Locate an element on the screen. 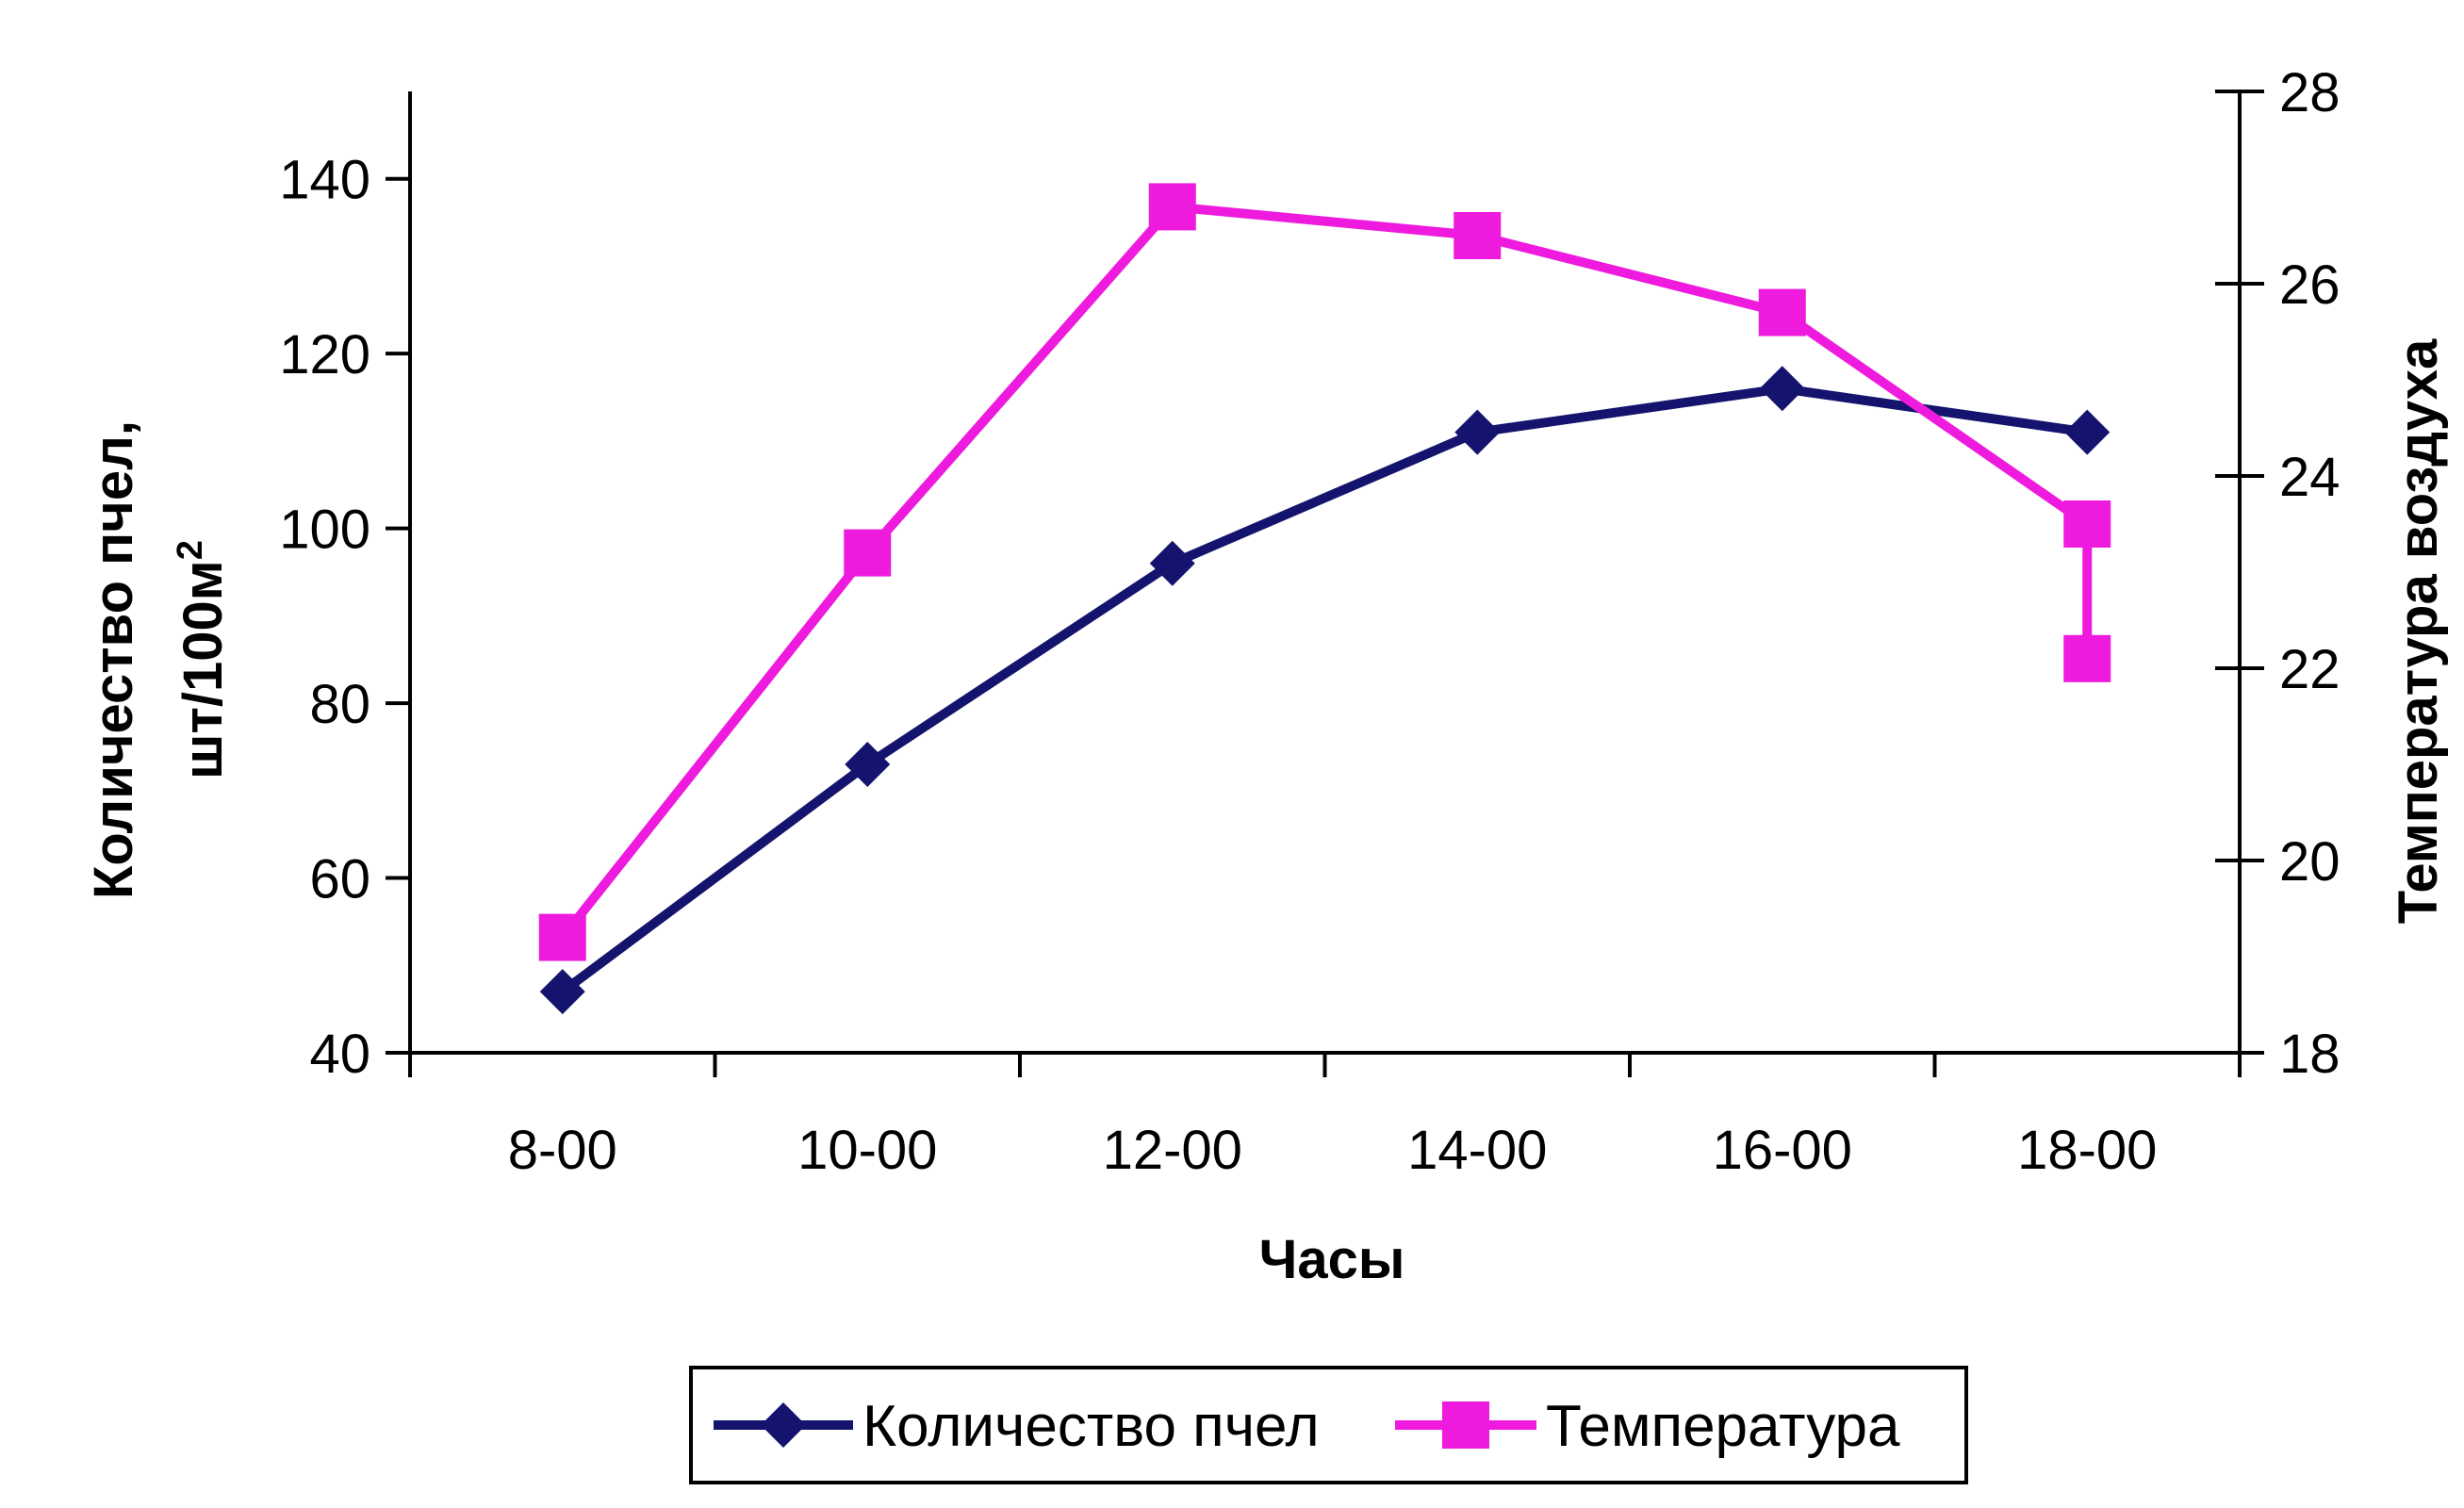 The width and height of the screenshot is (2464, 1508). legend-item: Количество пчел is located at coordinates (1017, 1427).